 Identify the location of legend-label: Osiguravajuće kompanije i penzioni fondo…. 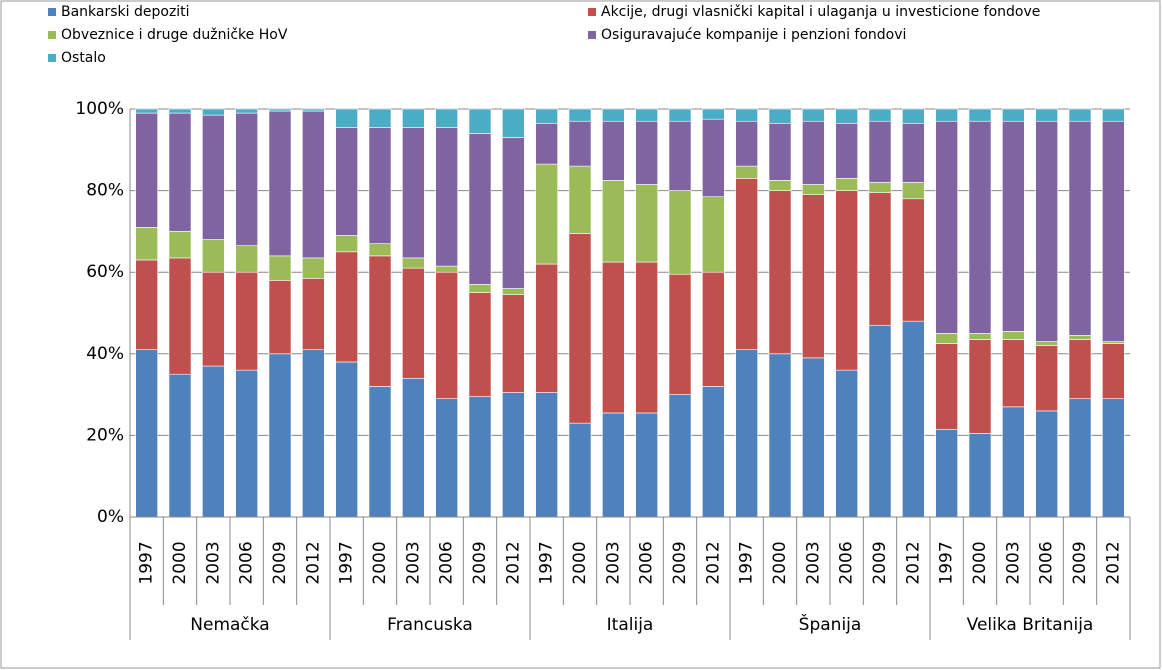
(753, 35).